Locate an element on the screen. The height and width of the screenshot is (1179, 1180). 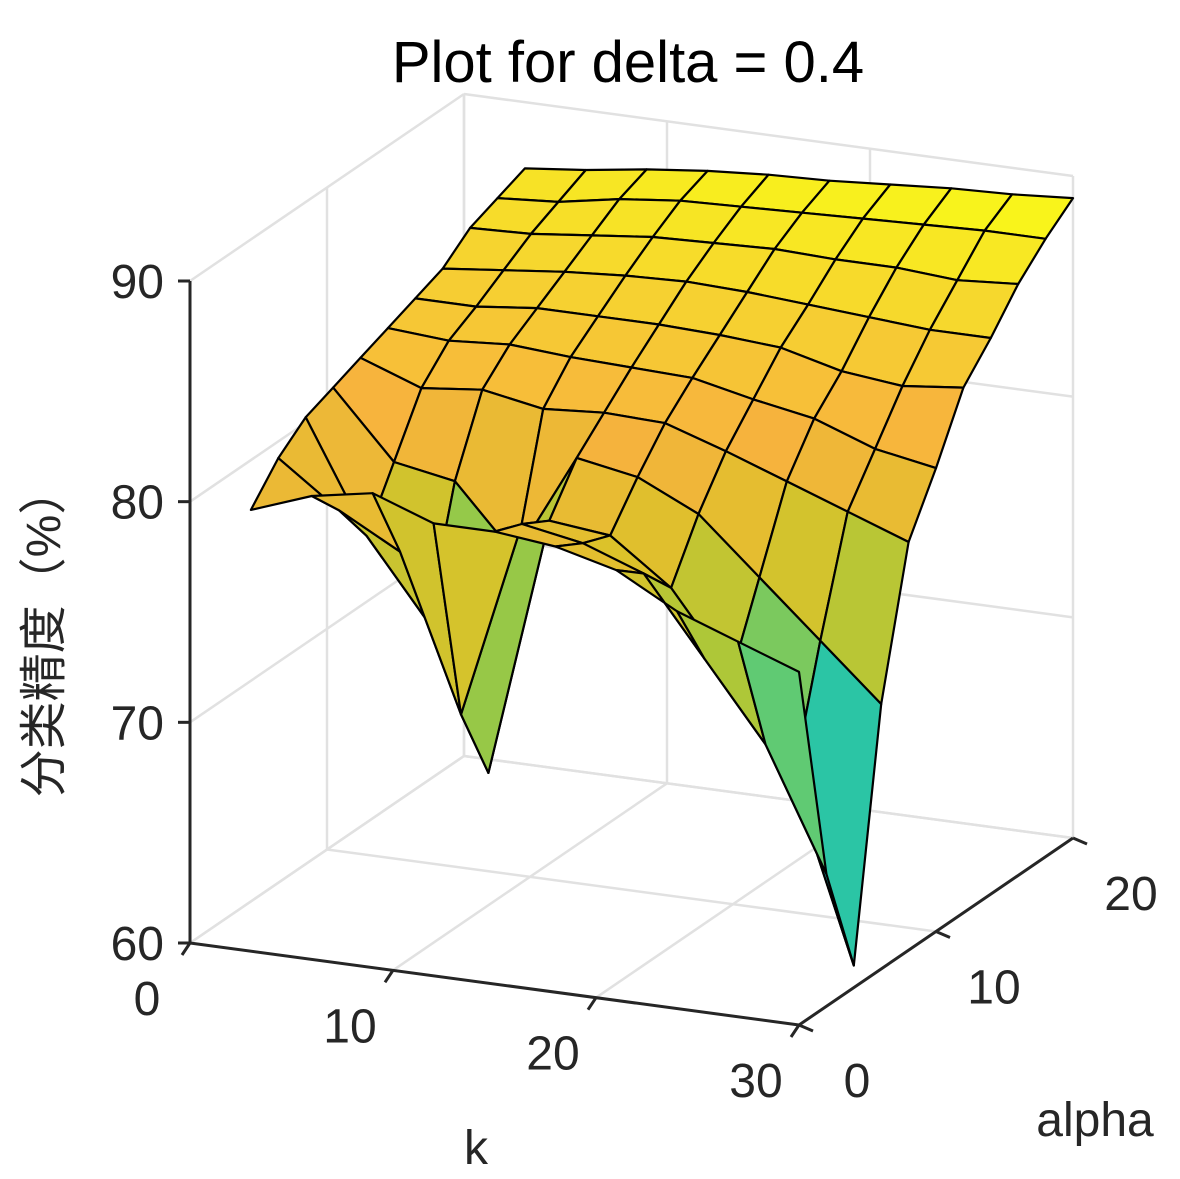
x-tick-label: 30 is located at coordinates (755, 1081).